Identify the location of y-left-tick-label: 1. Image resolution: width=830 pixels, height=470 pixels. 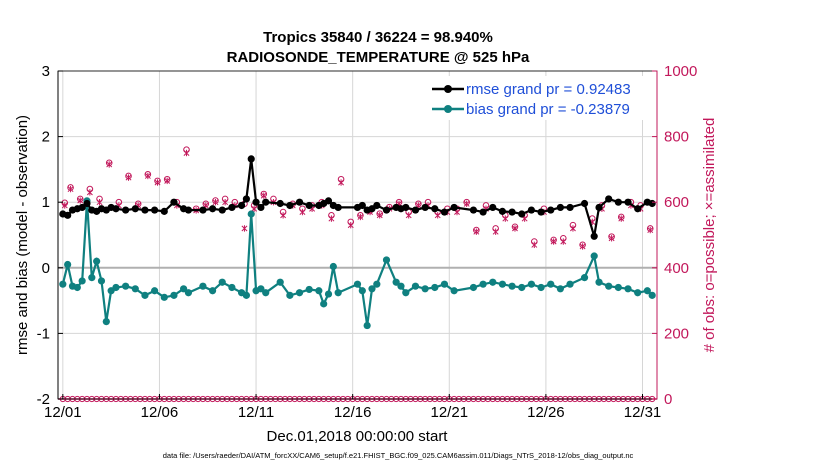
(46, 202).